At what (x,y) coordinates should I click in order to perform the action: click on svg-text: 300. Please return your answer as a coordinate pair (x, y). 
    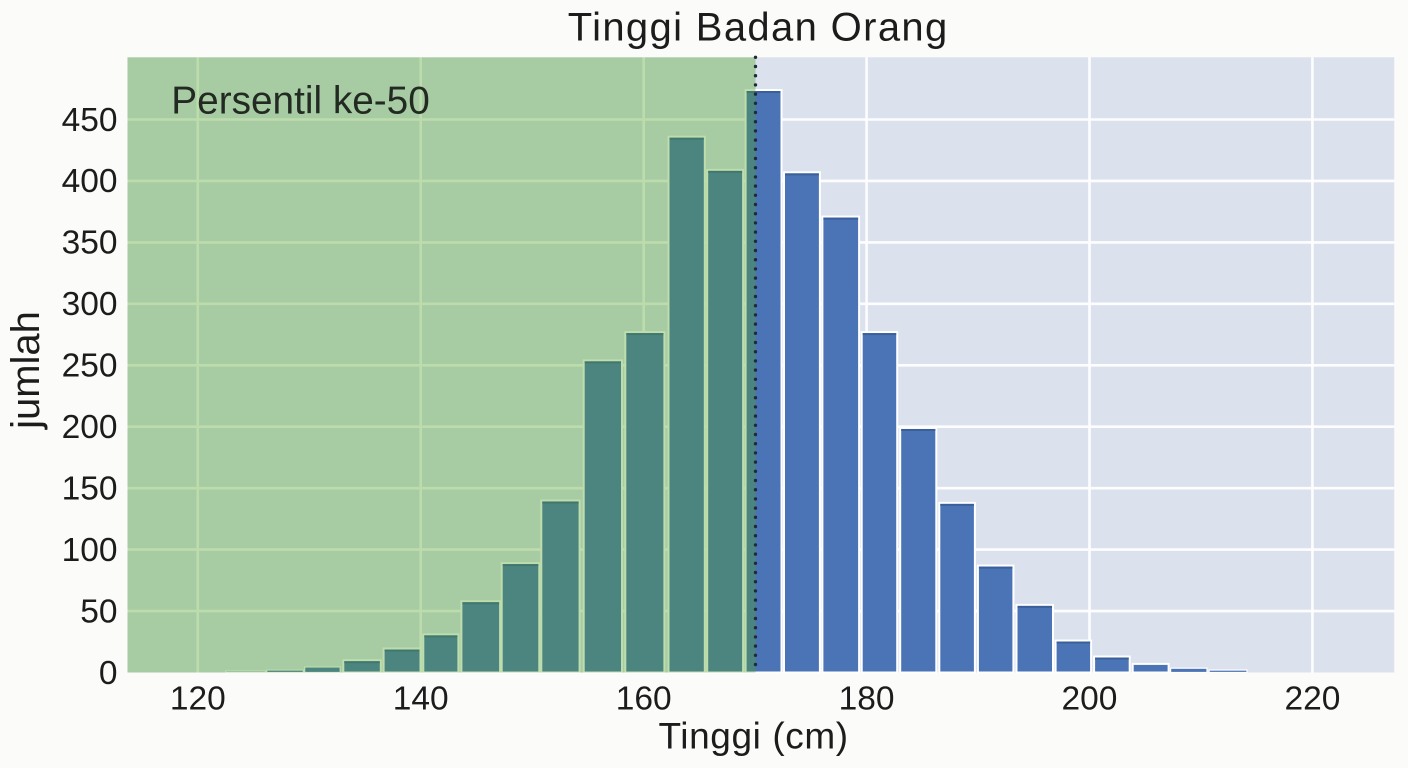
    Looking at the image, I should click on (90, 304).